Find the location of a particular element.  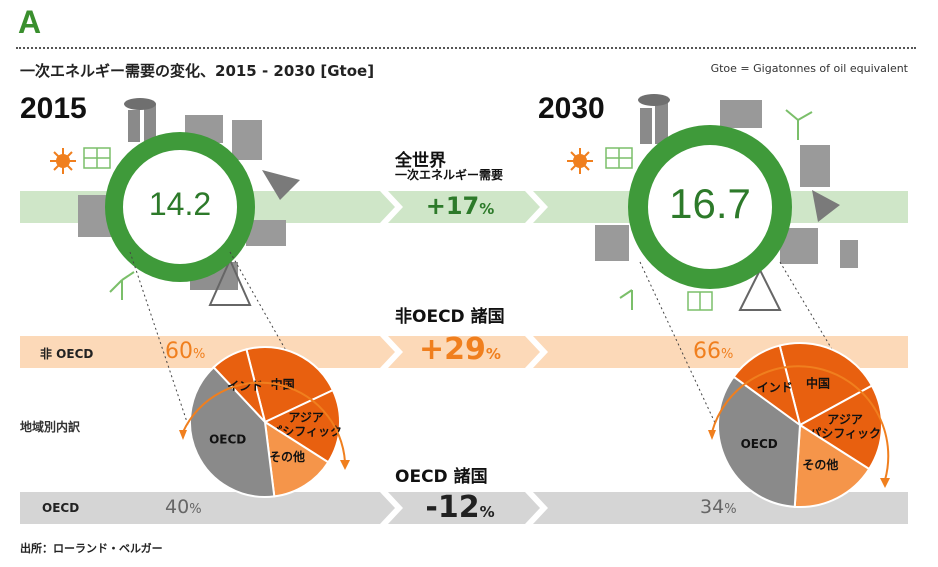

year-2015: 2015 is located at coordinates (53, 108).